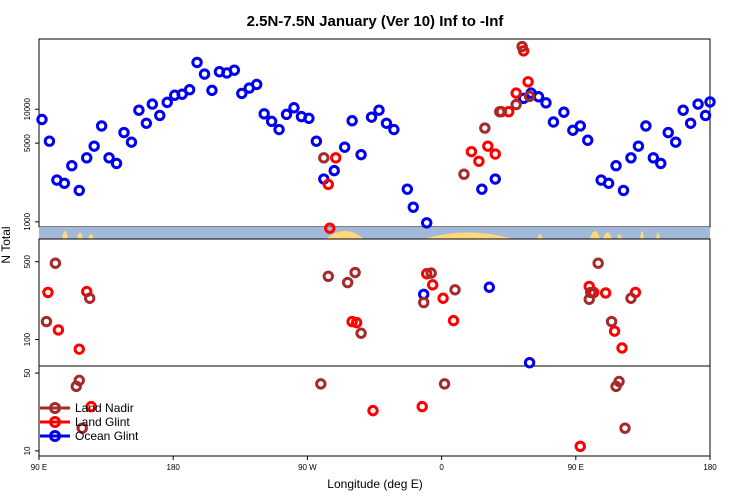  What do you see at coordinates (307, 467) in the screenshot?
I see `x-tick-label: 90 W` at bounding box center [307, 467].